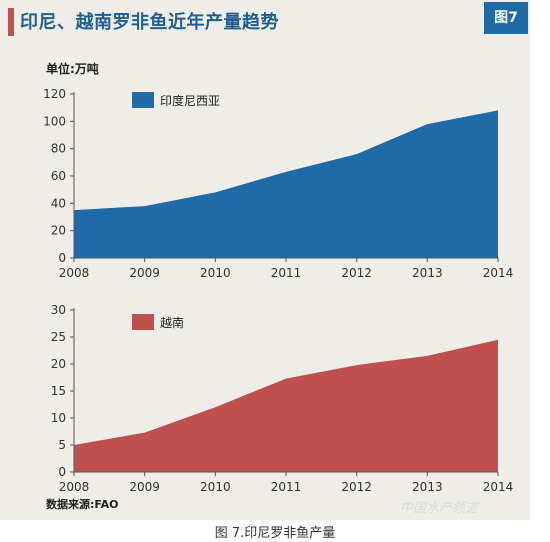 The width and height of the screenshot is (550, 542). I want to click on vietnam-legend-swatch, so click(143, 322).